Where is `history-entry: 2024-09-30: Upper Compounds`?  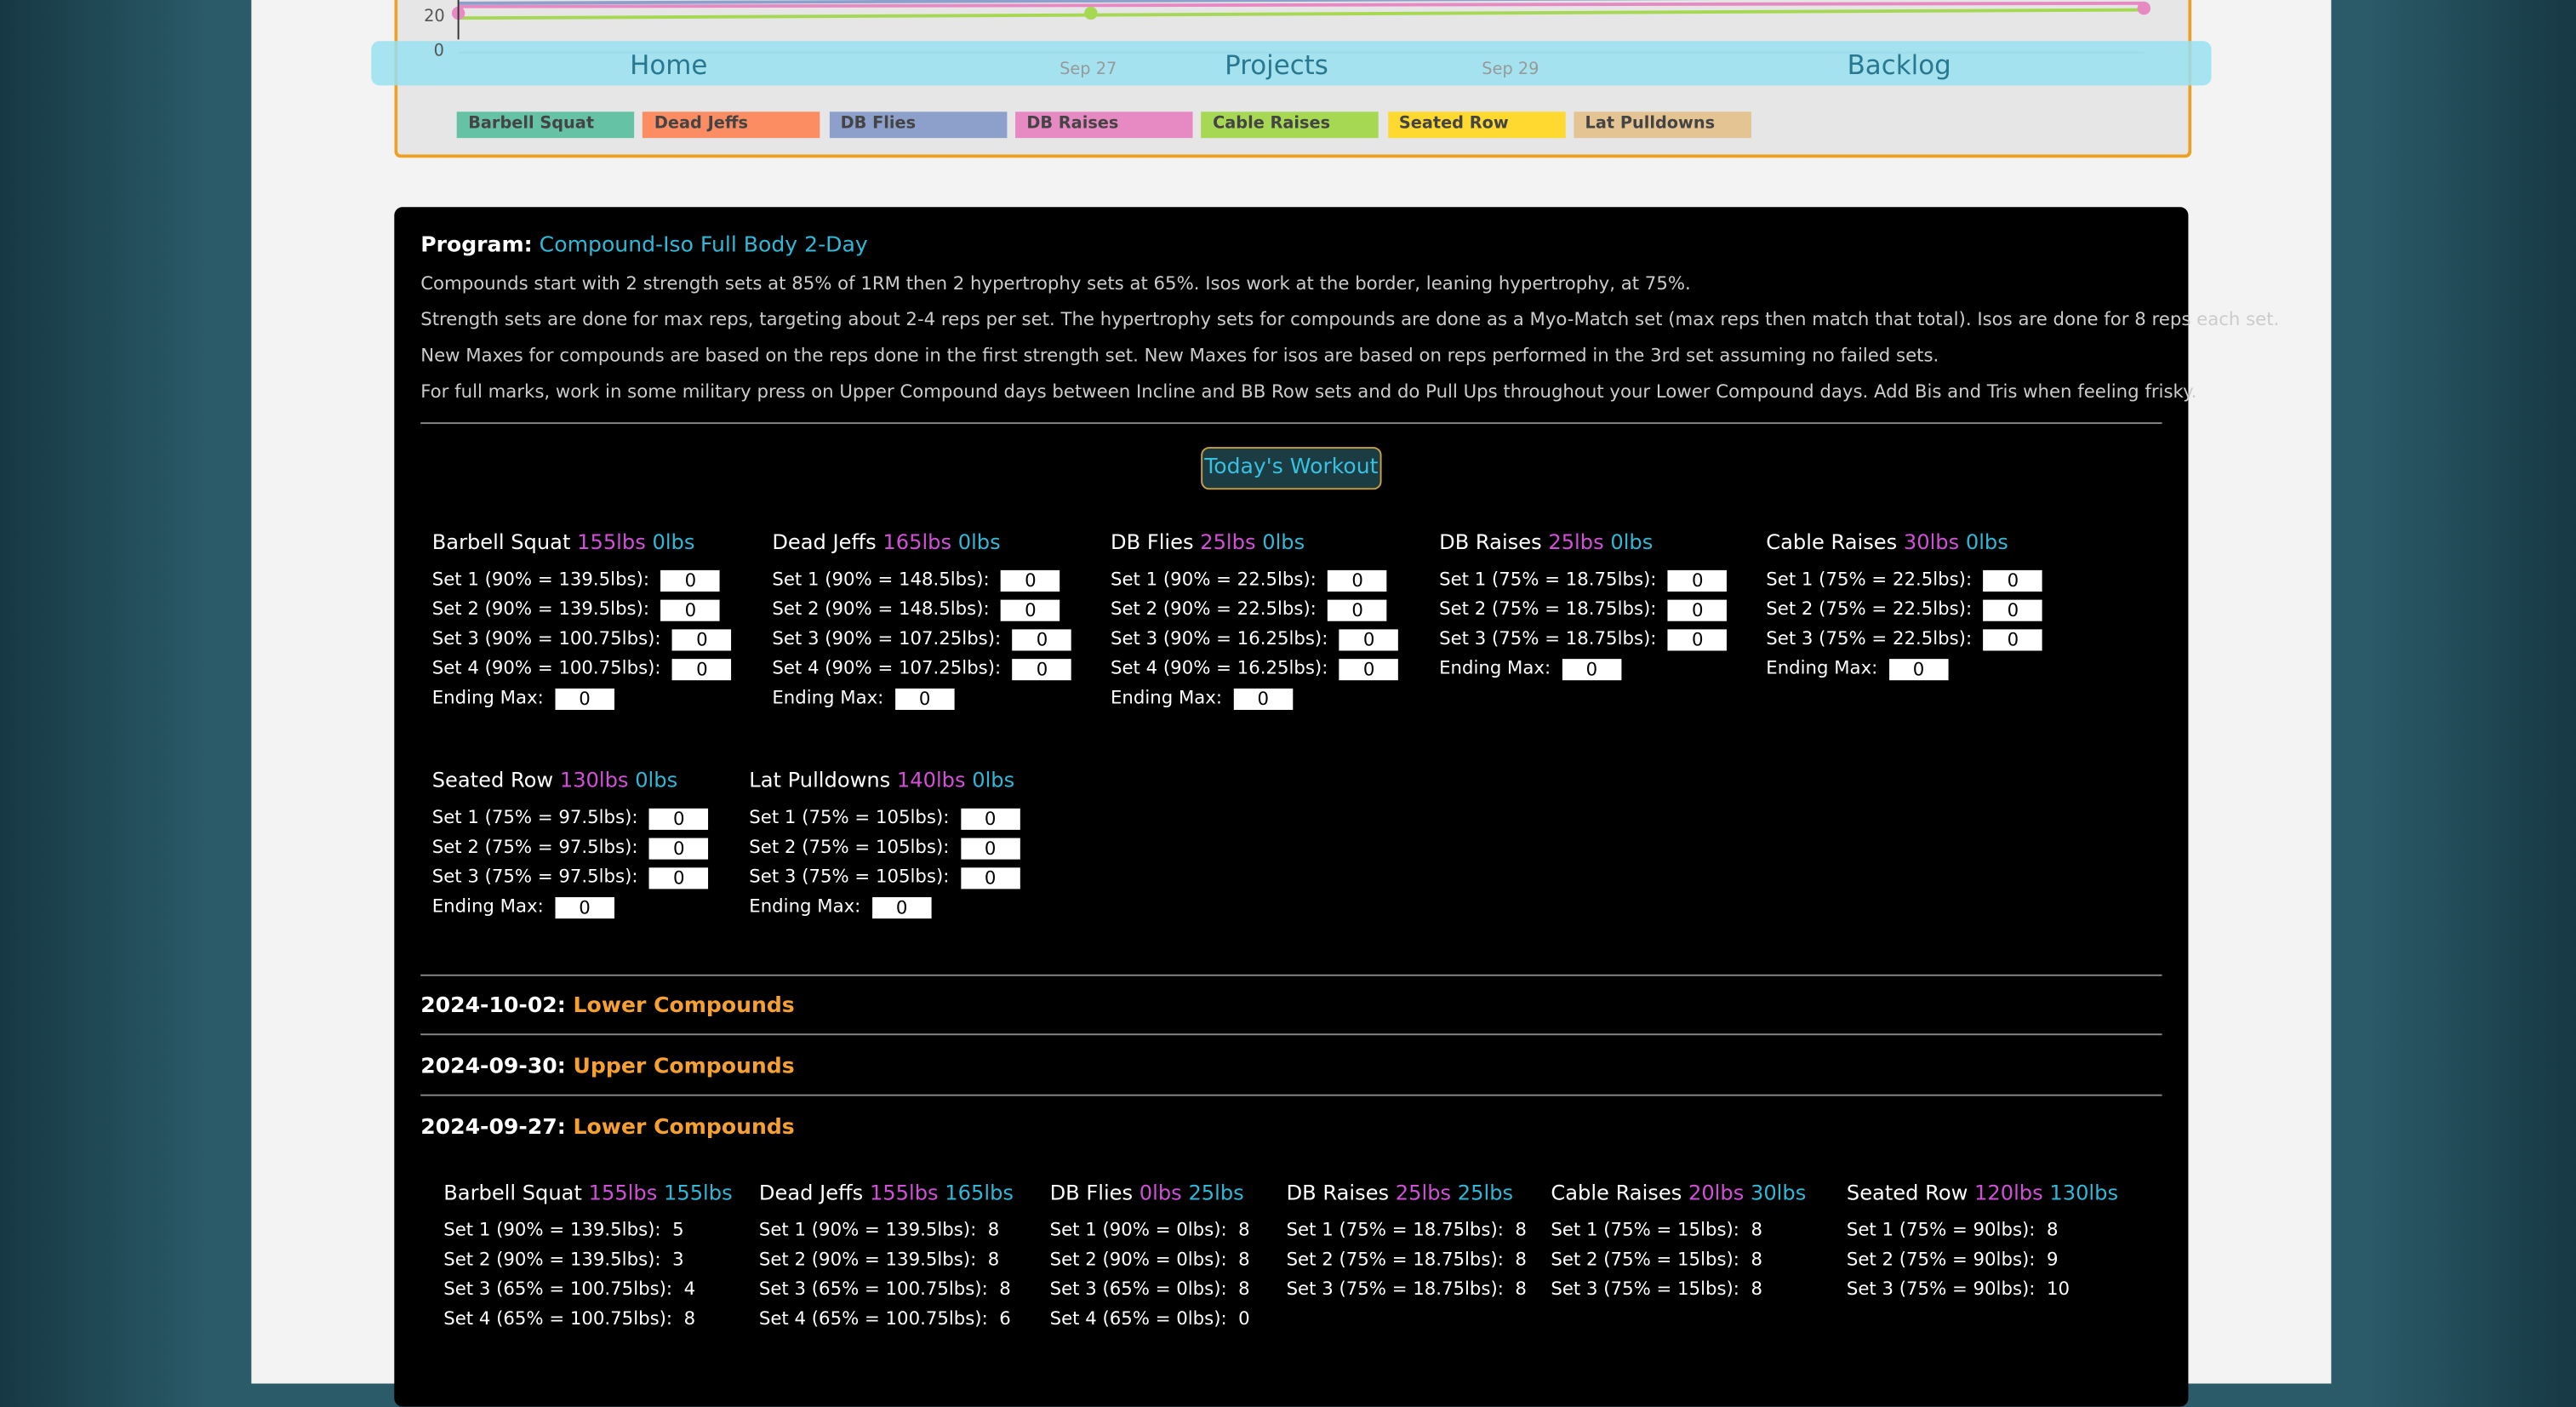
history-entry: 2024-09-30: Upper Compounds is located at coordinates (607, 1067).